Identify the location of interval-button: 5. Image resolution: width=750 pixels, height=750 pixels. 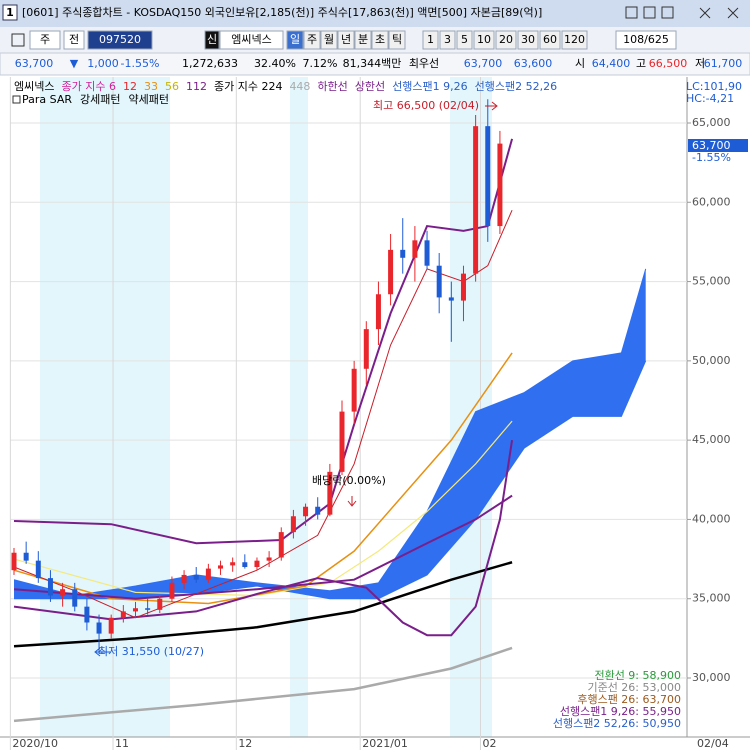
(464, 39).